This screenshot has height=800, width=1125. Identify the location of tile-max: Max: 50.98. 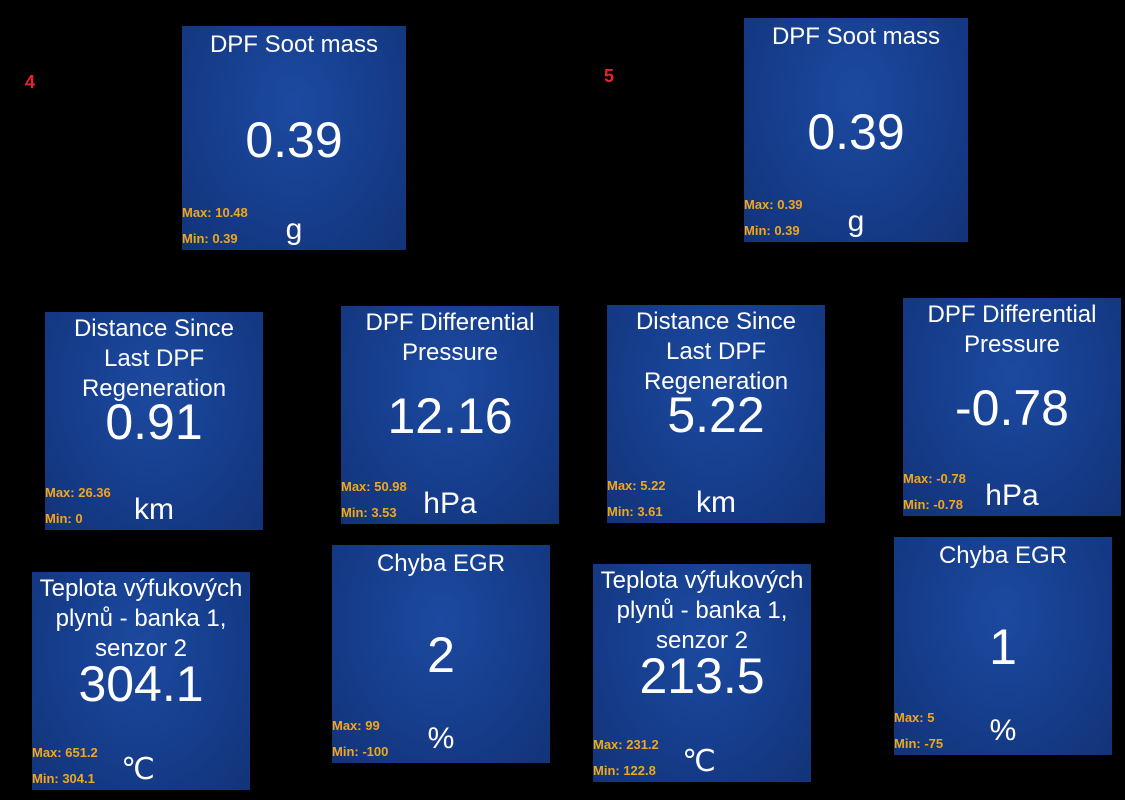
(374, 486).